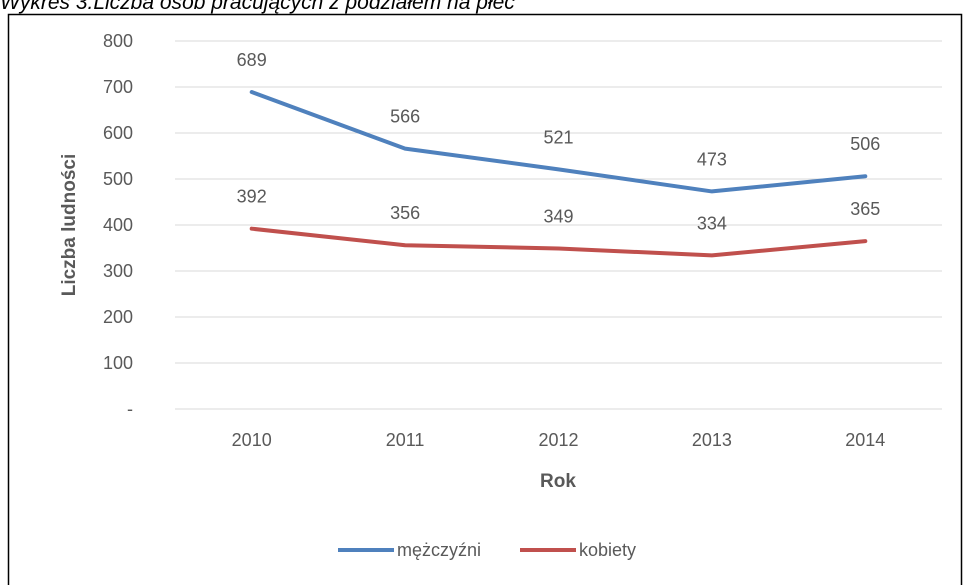 This screenshot has height=585, width=963. I want to click on y-tick-label: 700, so click(118, 87).